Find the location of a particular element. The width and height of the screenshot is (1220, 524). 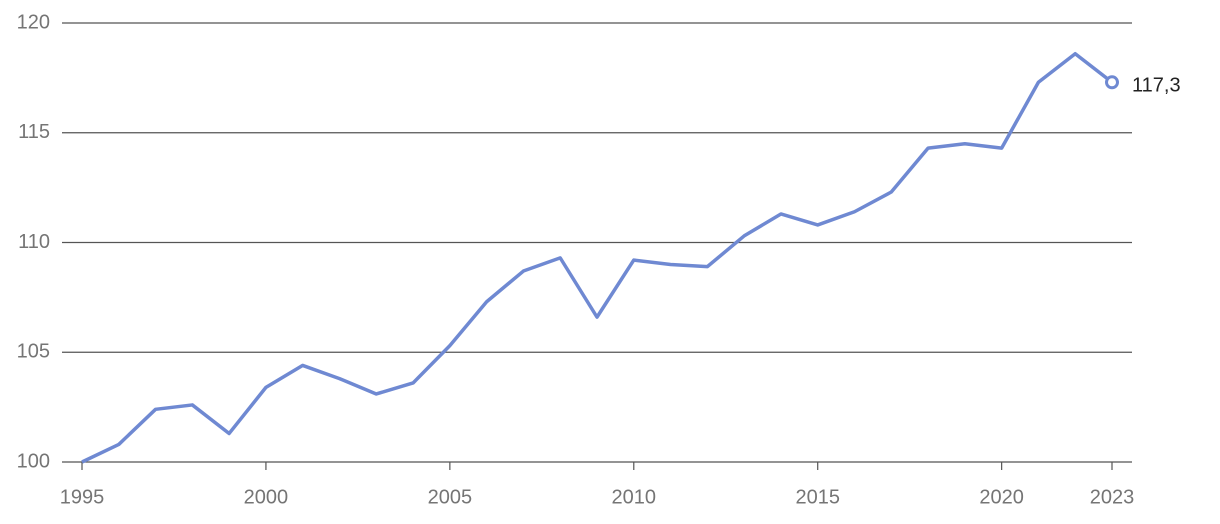

x-tick-label: 2020 is located at coordinates (1001, 497).